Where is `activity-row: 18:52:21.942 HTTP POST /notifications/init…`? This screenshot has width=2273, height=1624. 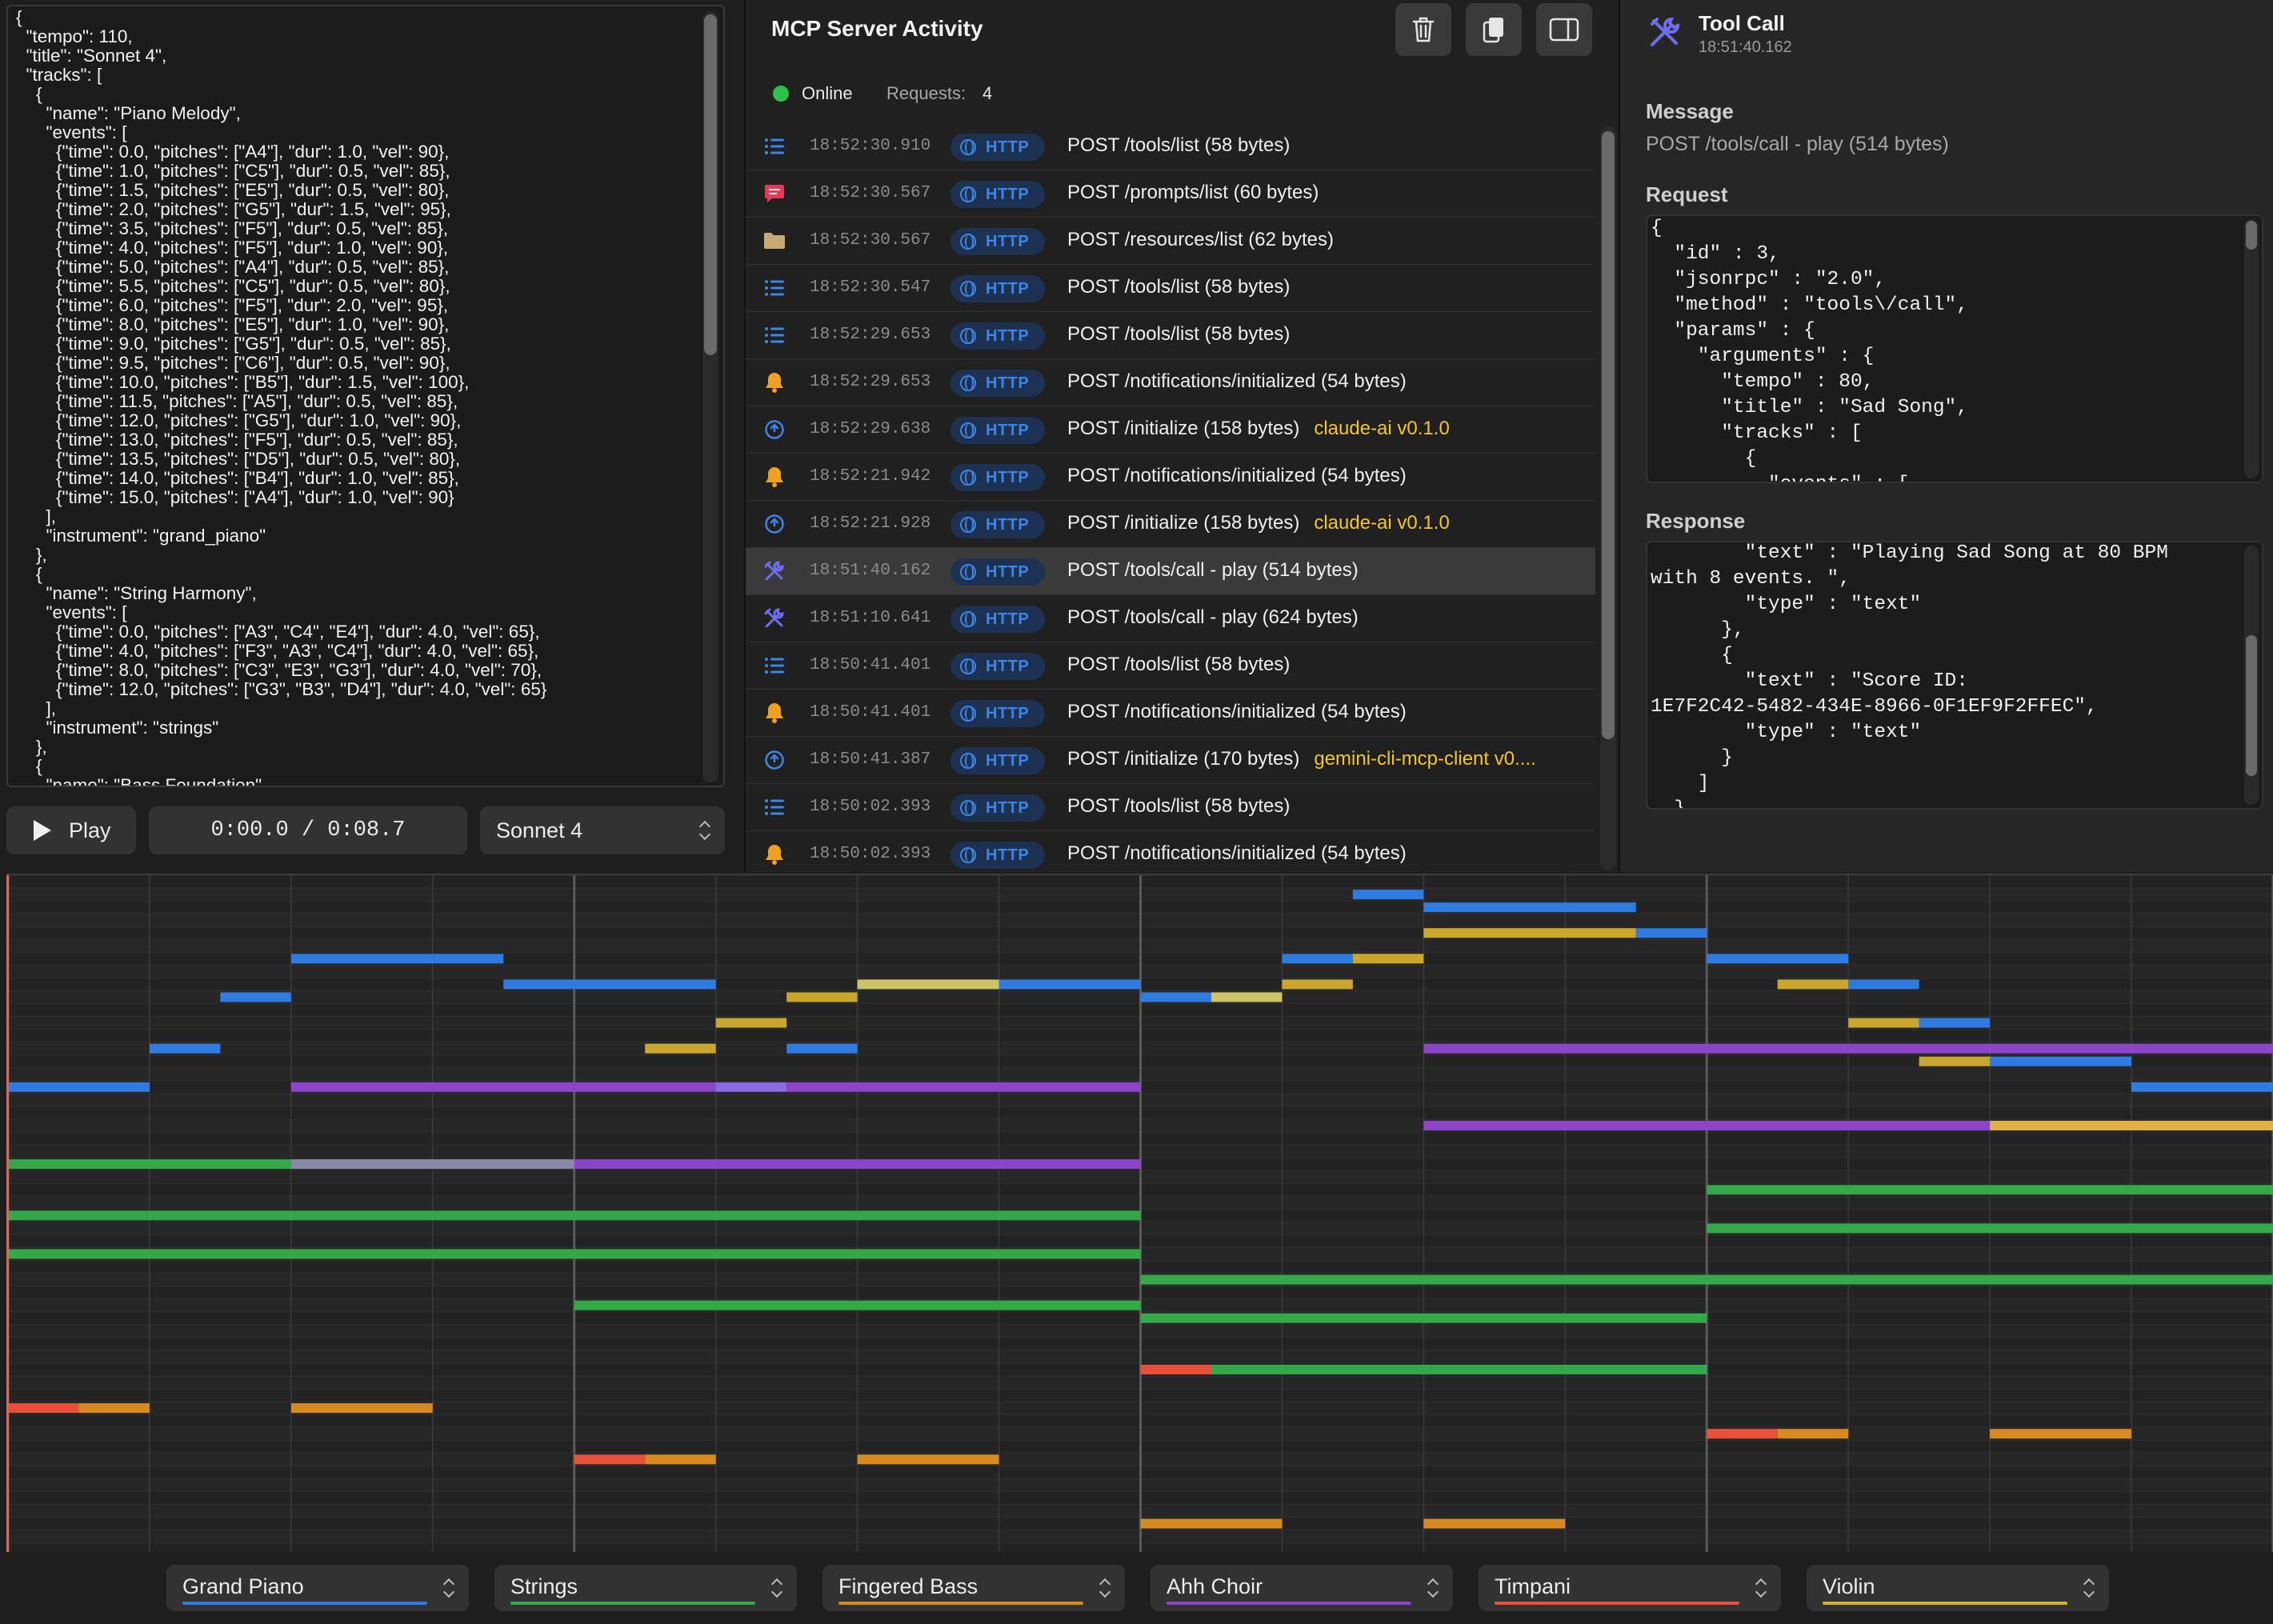
activity-row: 18:52:21.942 HTTP POST /notifications/init… is located at coordinates (1170, 477).